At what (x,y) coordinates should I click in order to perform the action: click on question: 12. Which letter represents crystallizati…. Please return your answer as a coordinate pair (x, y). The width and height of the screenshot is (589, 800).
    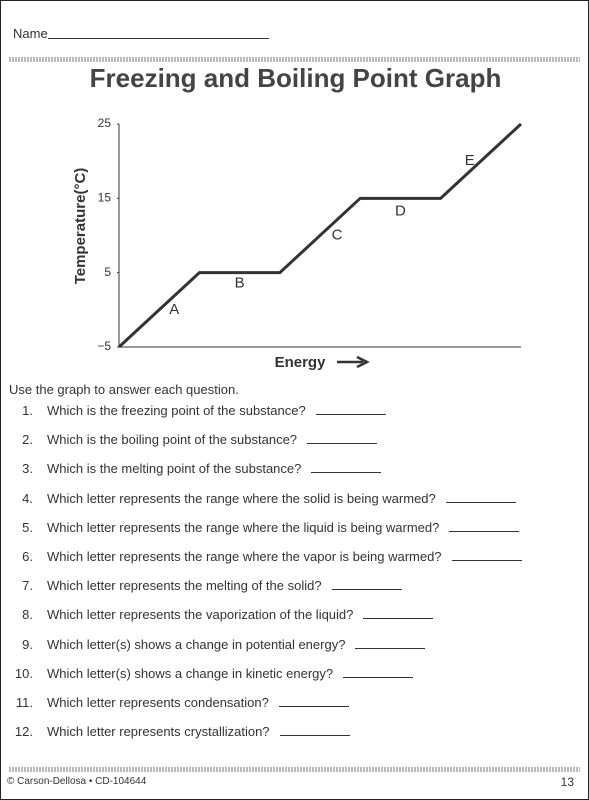
    Looking at the image, I should click on (294, 738).